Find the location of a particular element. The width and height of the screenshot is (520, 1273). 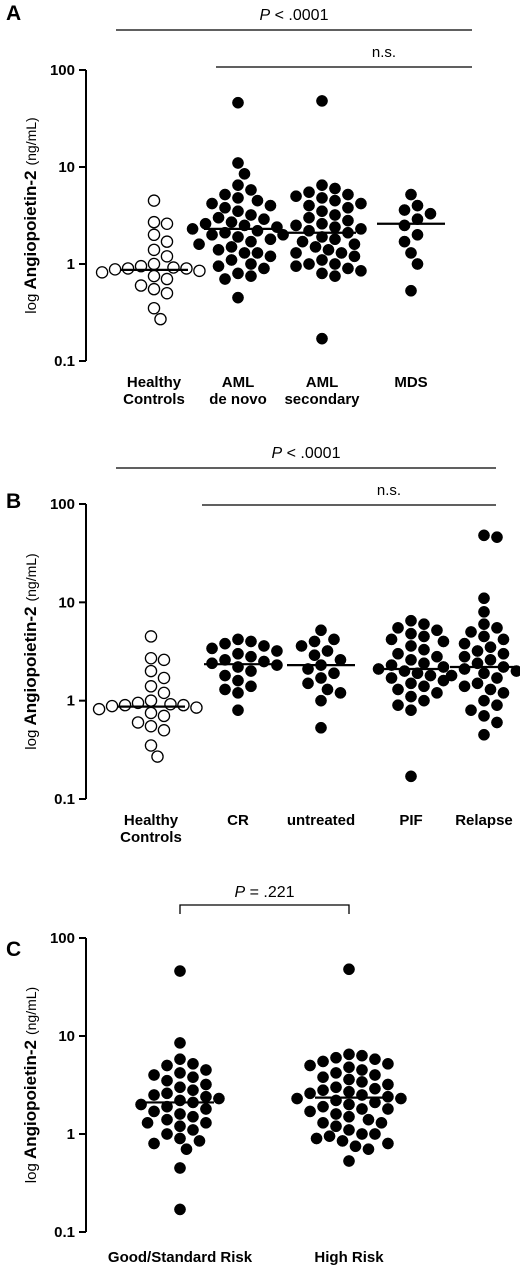

category-label: AML is located at coordinates (238, 382).